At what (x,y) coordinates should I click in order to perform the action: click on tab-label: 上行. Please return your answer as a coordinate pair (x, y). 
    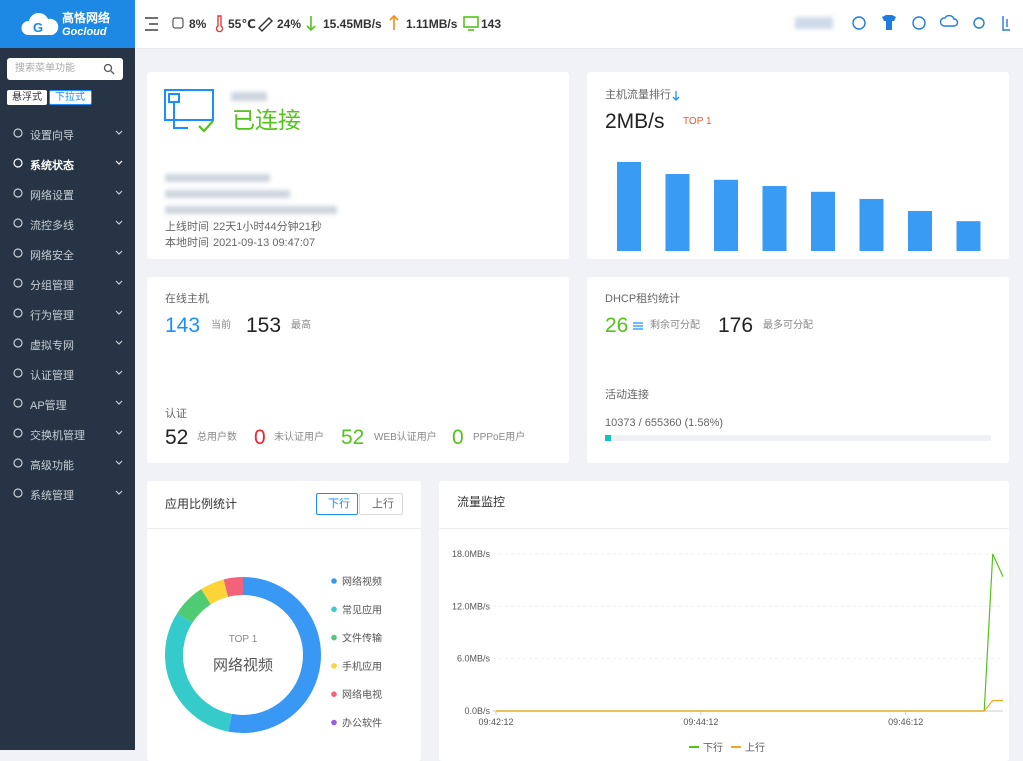
    Looking at the image, I should click on (383, 504).